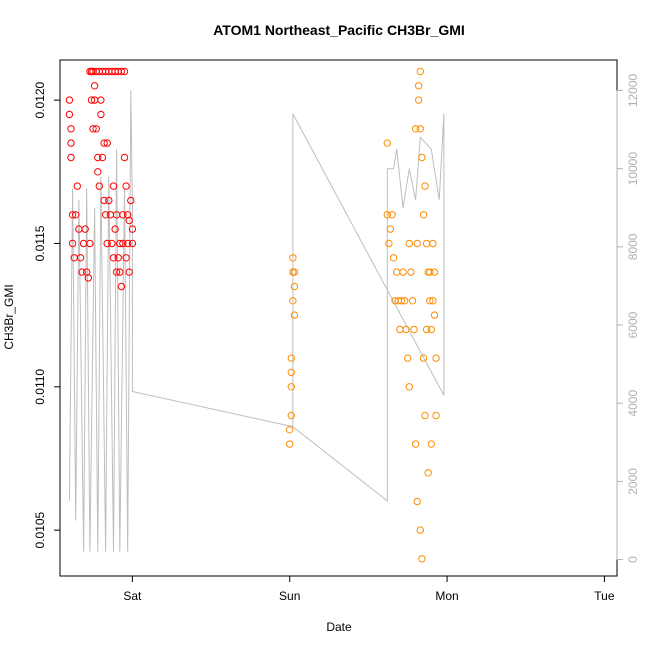 This screenshot has width=650, height=655. Describe the element at coordinates (633, 90) in the screenshot. I see `y2-tick-label: 12000` at that location.